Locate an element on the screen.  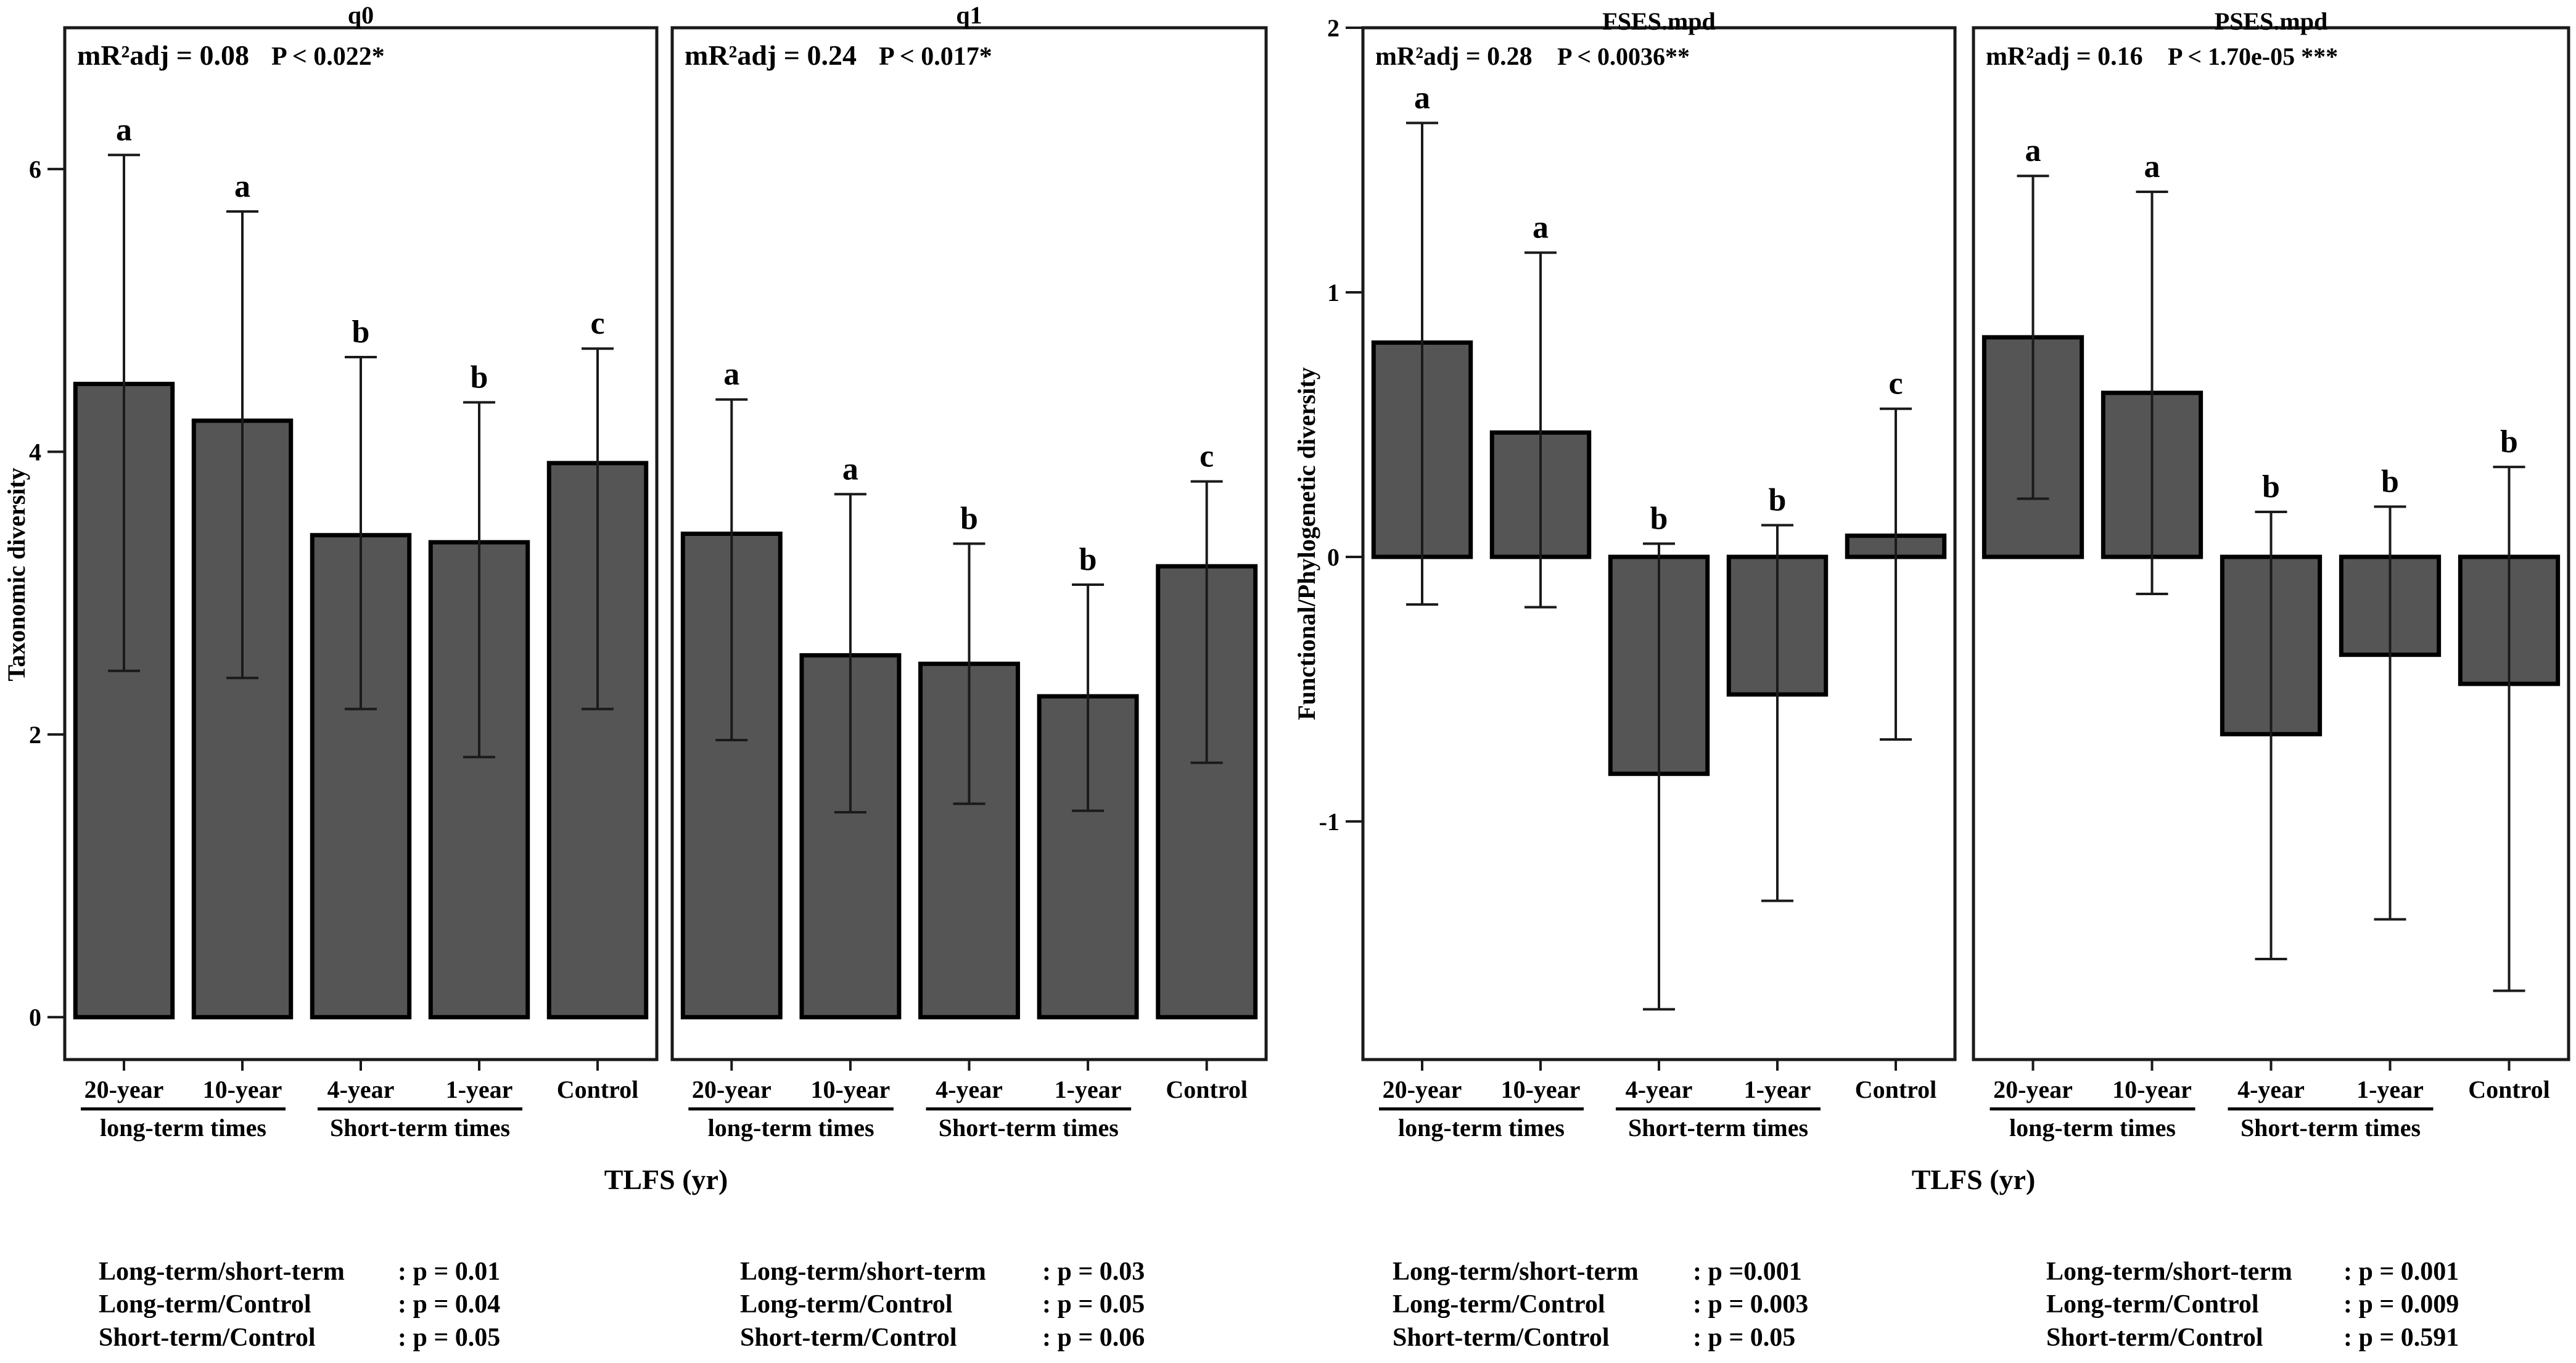
x-axis-label-taxonomic: TLFS (yr) is located at coordinates (666, 1180).